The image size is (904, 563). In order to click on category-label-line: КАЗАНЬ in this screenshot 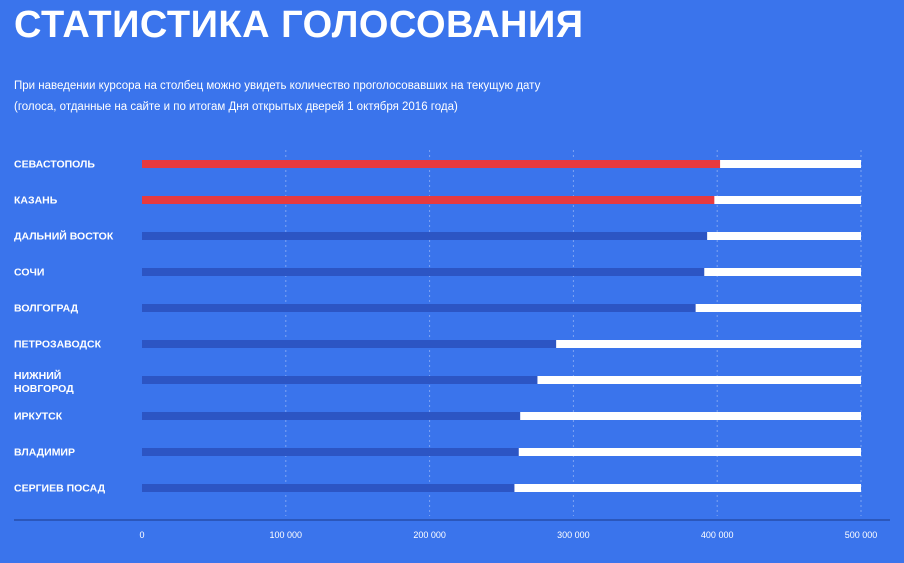, I will do `click(36, 201)`.